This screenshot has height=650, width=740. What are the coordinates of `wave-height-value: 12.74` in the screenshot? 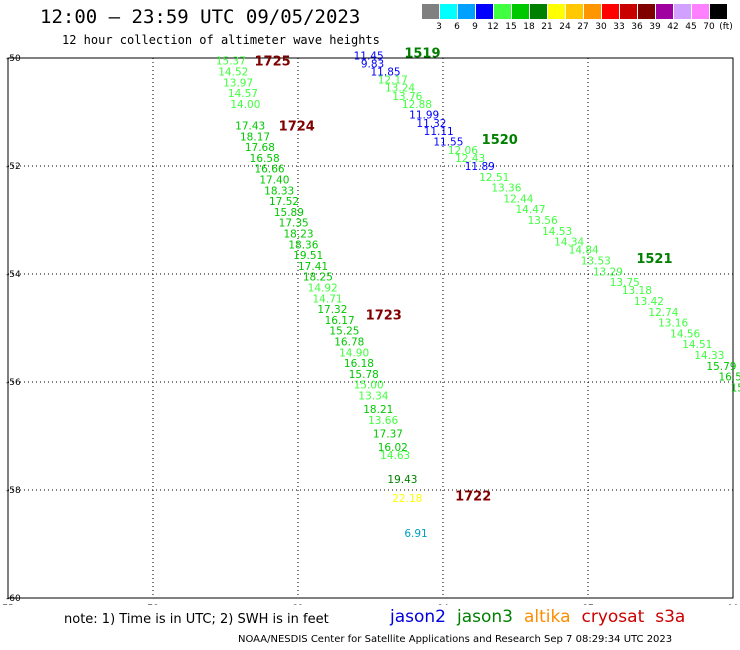 It's located at (663, 313).